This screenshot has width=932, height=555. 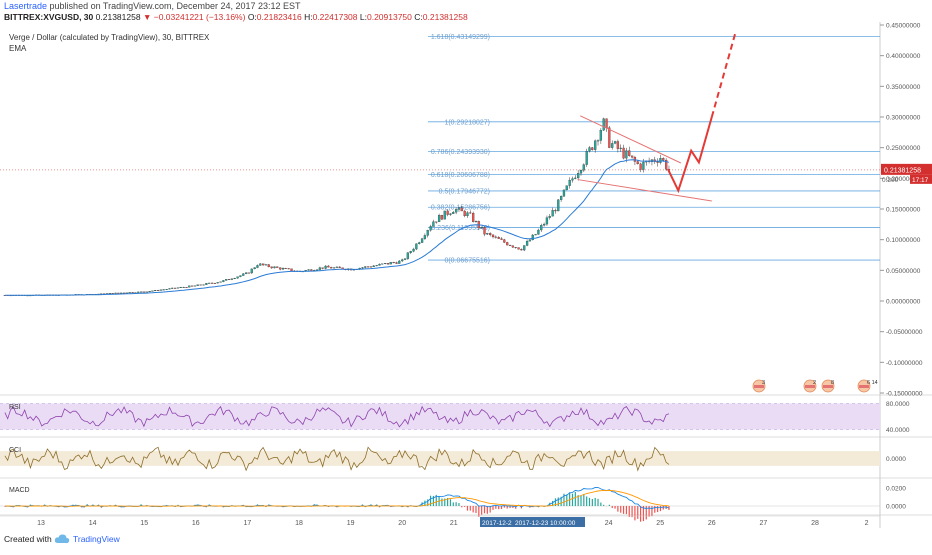 What do you see at coordinates (96, 539) in the screenshot?
I see `tradingview-brand: TradingView` at bounding box center [96, 539].